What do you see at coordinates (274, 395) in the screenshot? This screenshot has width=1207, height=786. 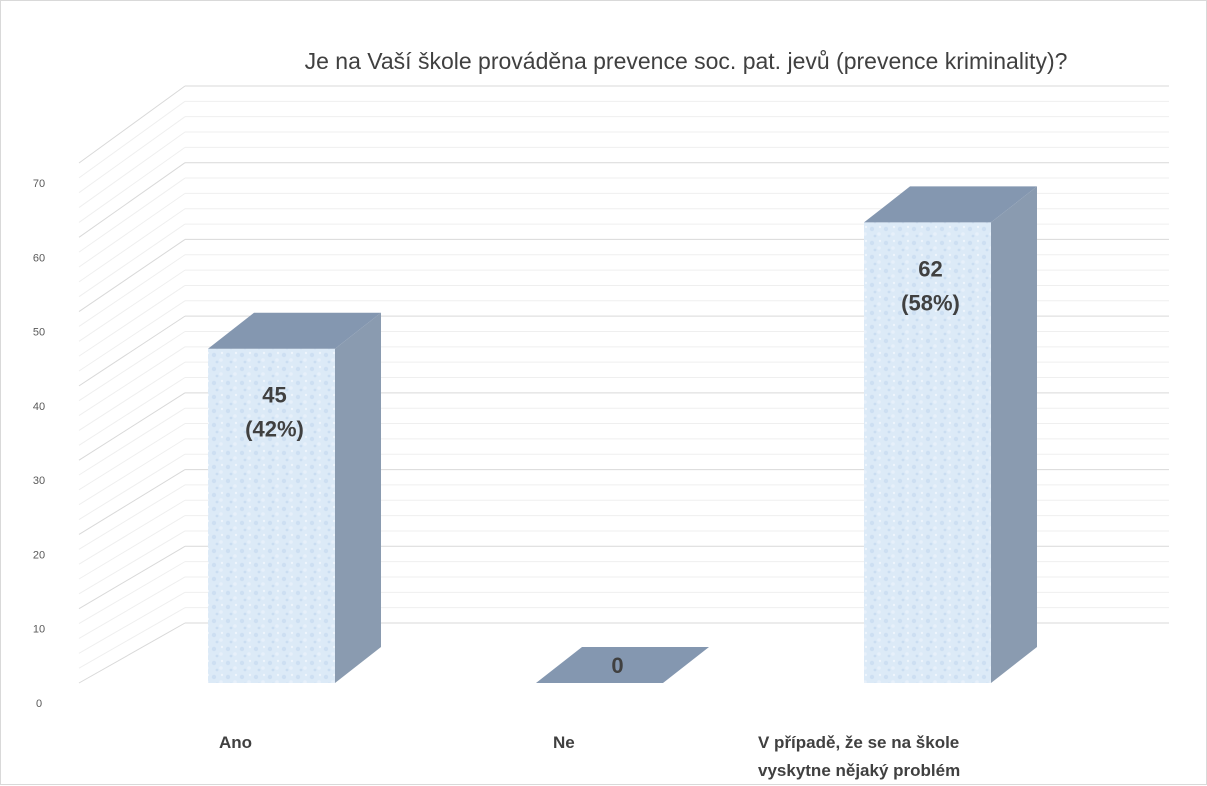 I see `data-label: 45` at bounding box center [274, 395].